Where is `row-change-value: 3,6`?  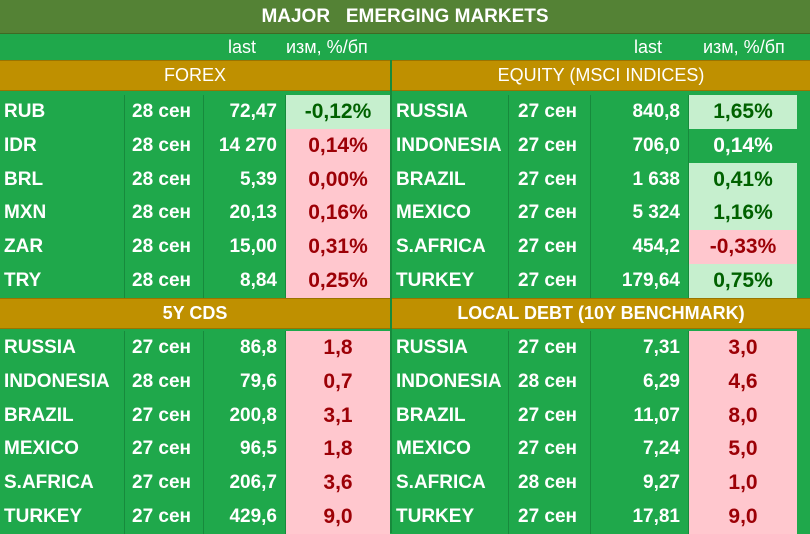 row-change-value: 3,6 is located at coordinates (337, 483).